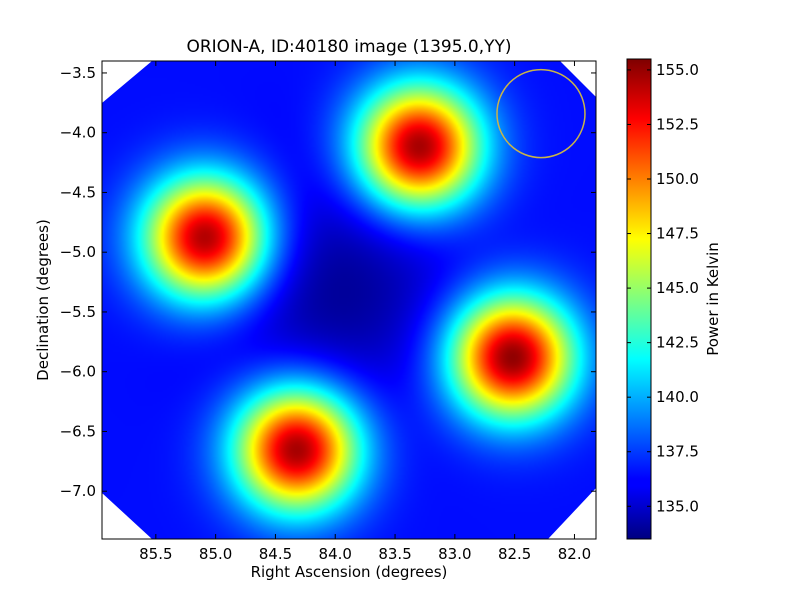 The height and width of the screenshot is (604, 800). Describe the element at coordinates (677, 124) in the screenshot. I see `colorbar-tick-label: 152.5` at that location.